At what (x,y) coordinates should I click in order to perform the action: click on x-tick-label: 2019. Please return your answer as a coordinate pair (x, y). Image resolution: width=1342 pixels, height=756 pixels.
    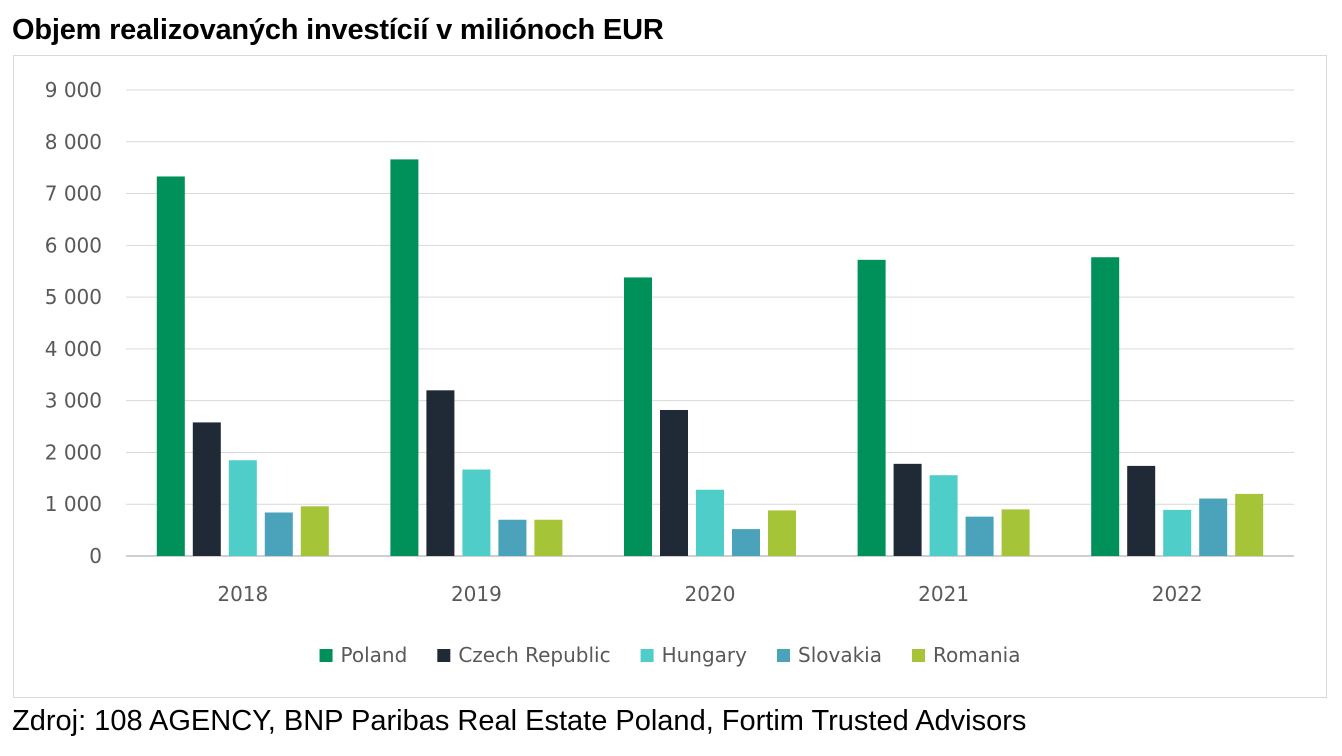
    Looking at the image, I should click on (476, 594).